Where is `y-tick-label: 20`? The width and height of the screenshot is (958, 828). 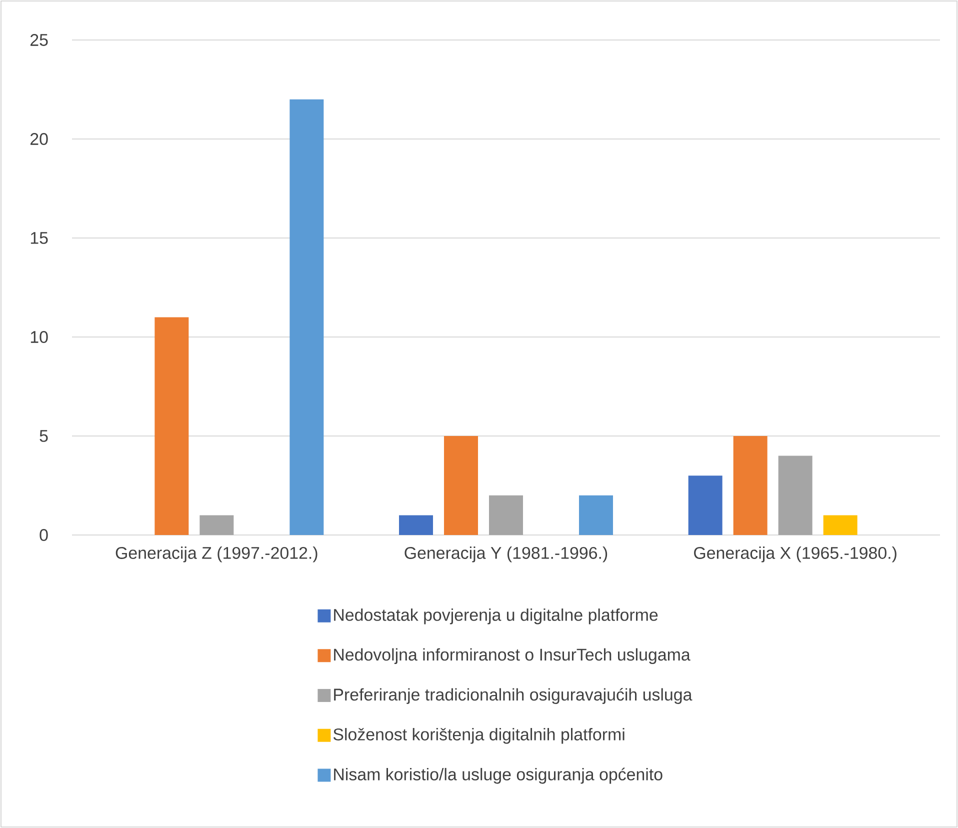
y-tick-label: 20 is located at coordinates (39, 139).